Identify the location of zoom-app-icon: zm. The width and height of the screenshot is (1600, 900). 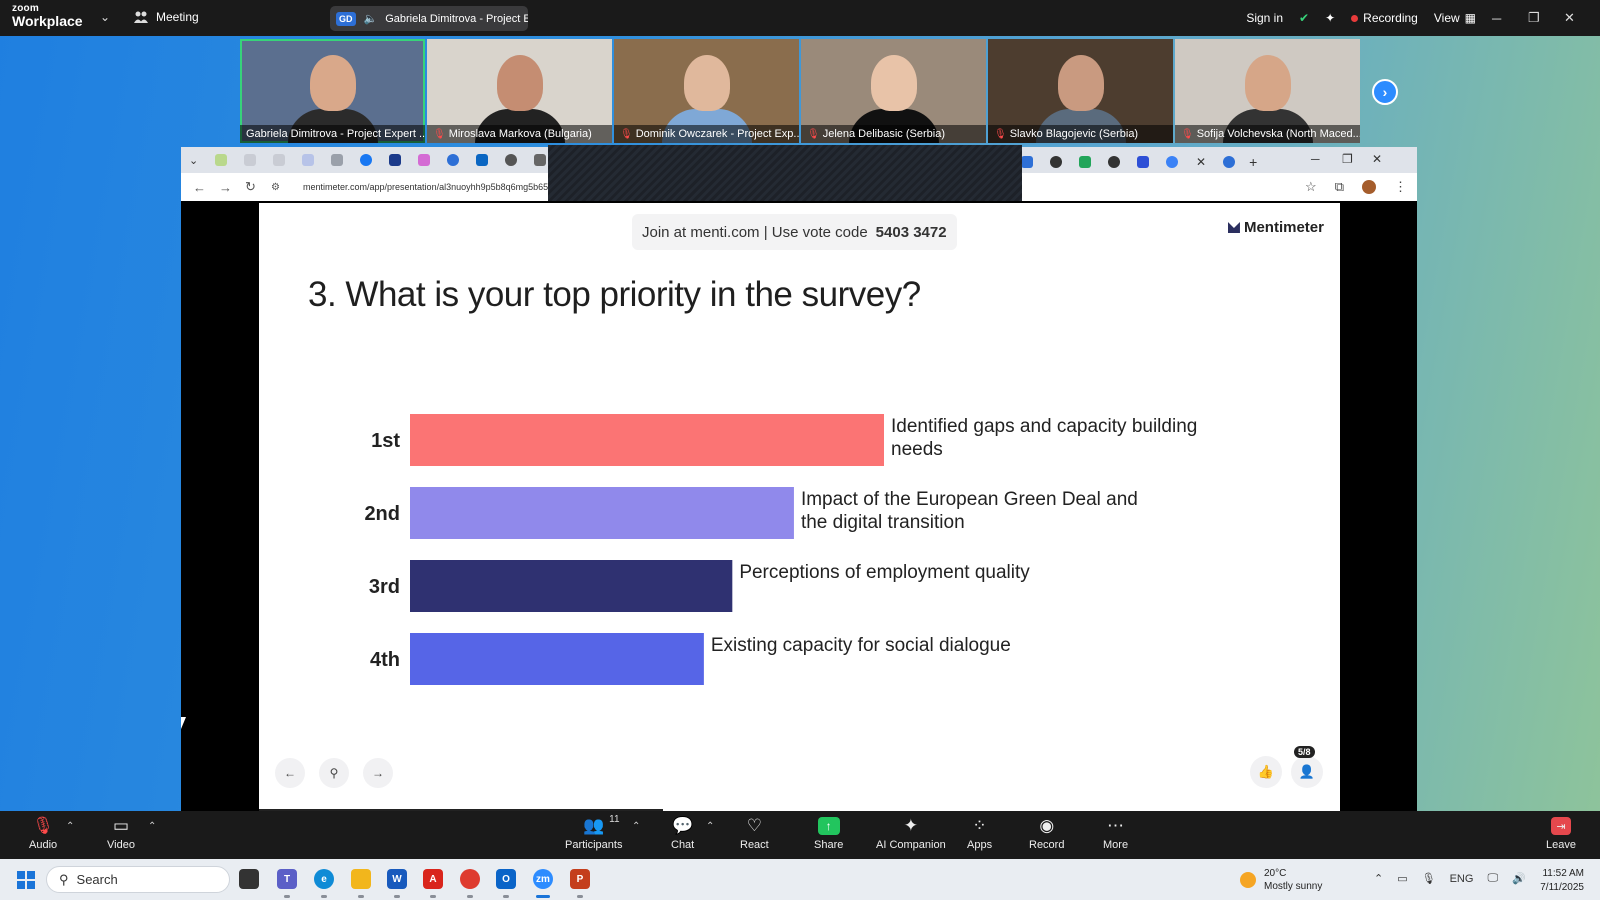
(543, 879).